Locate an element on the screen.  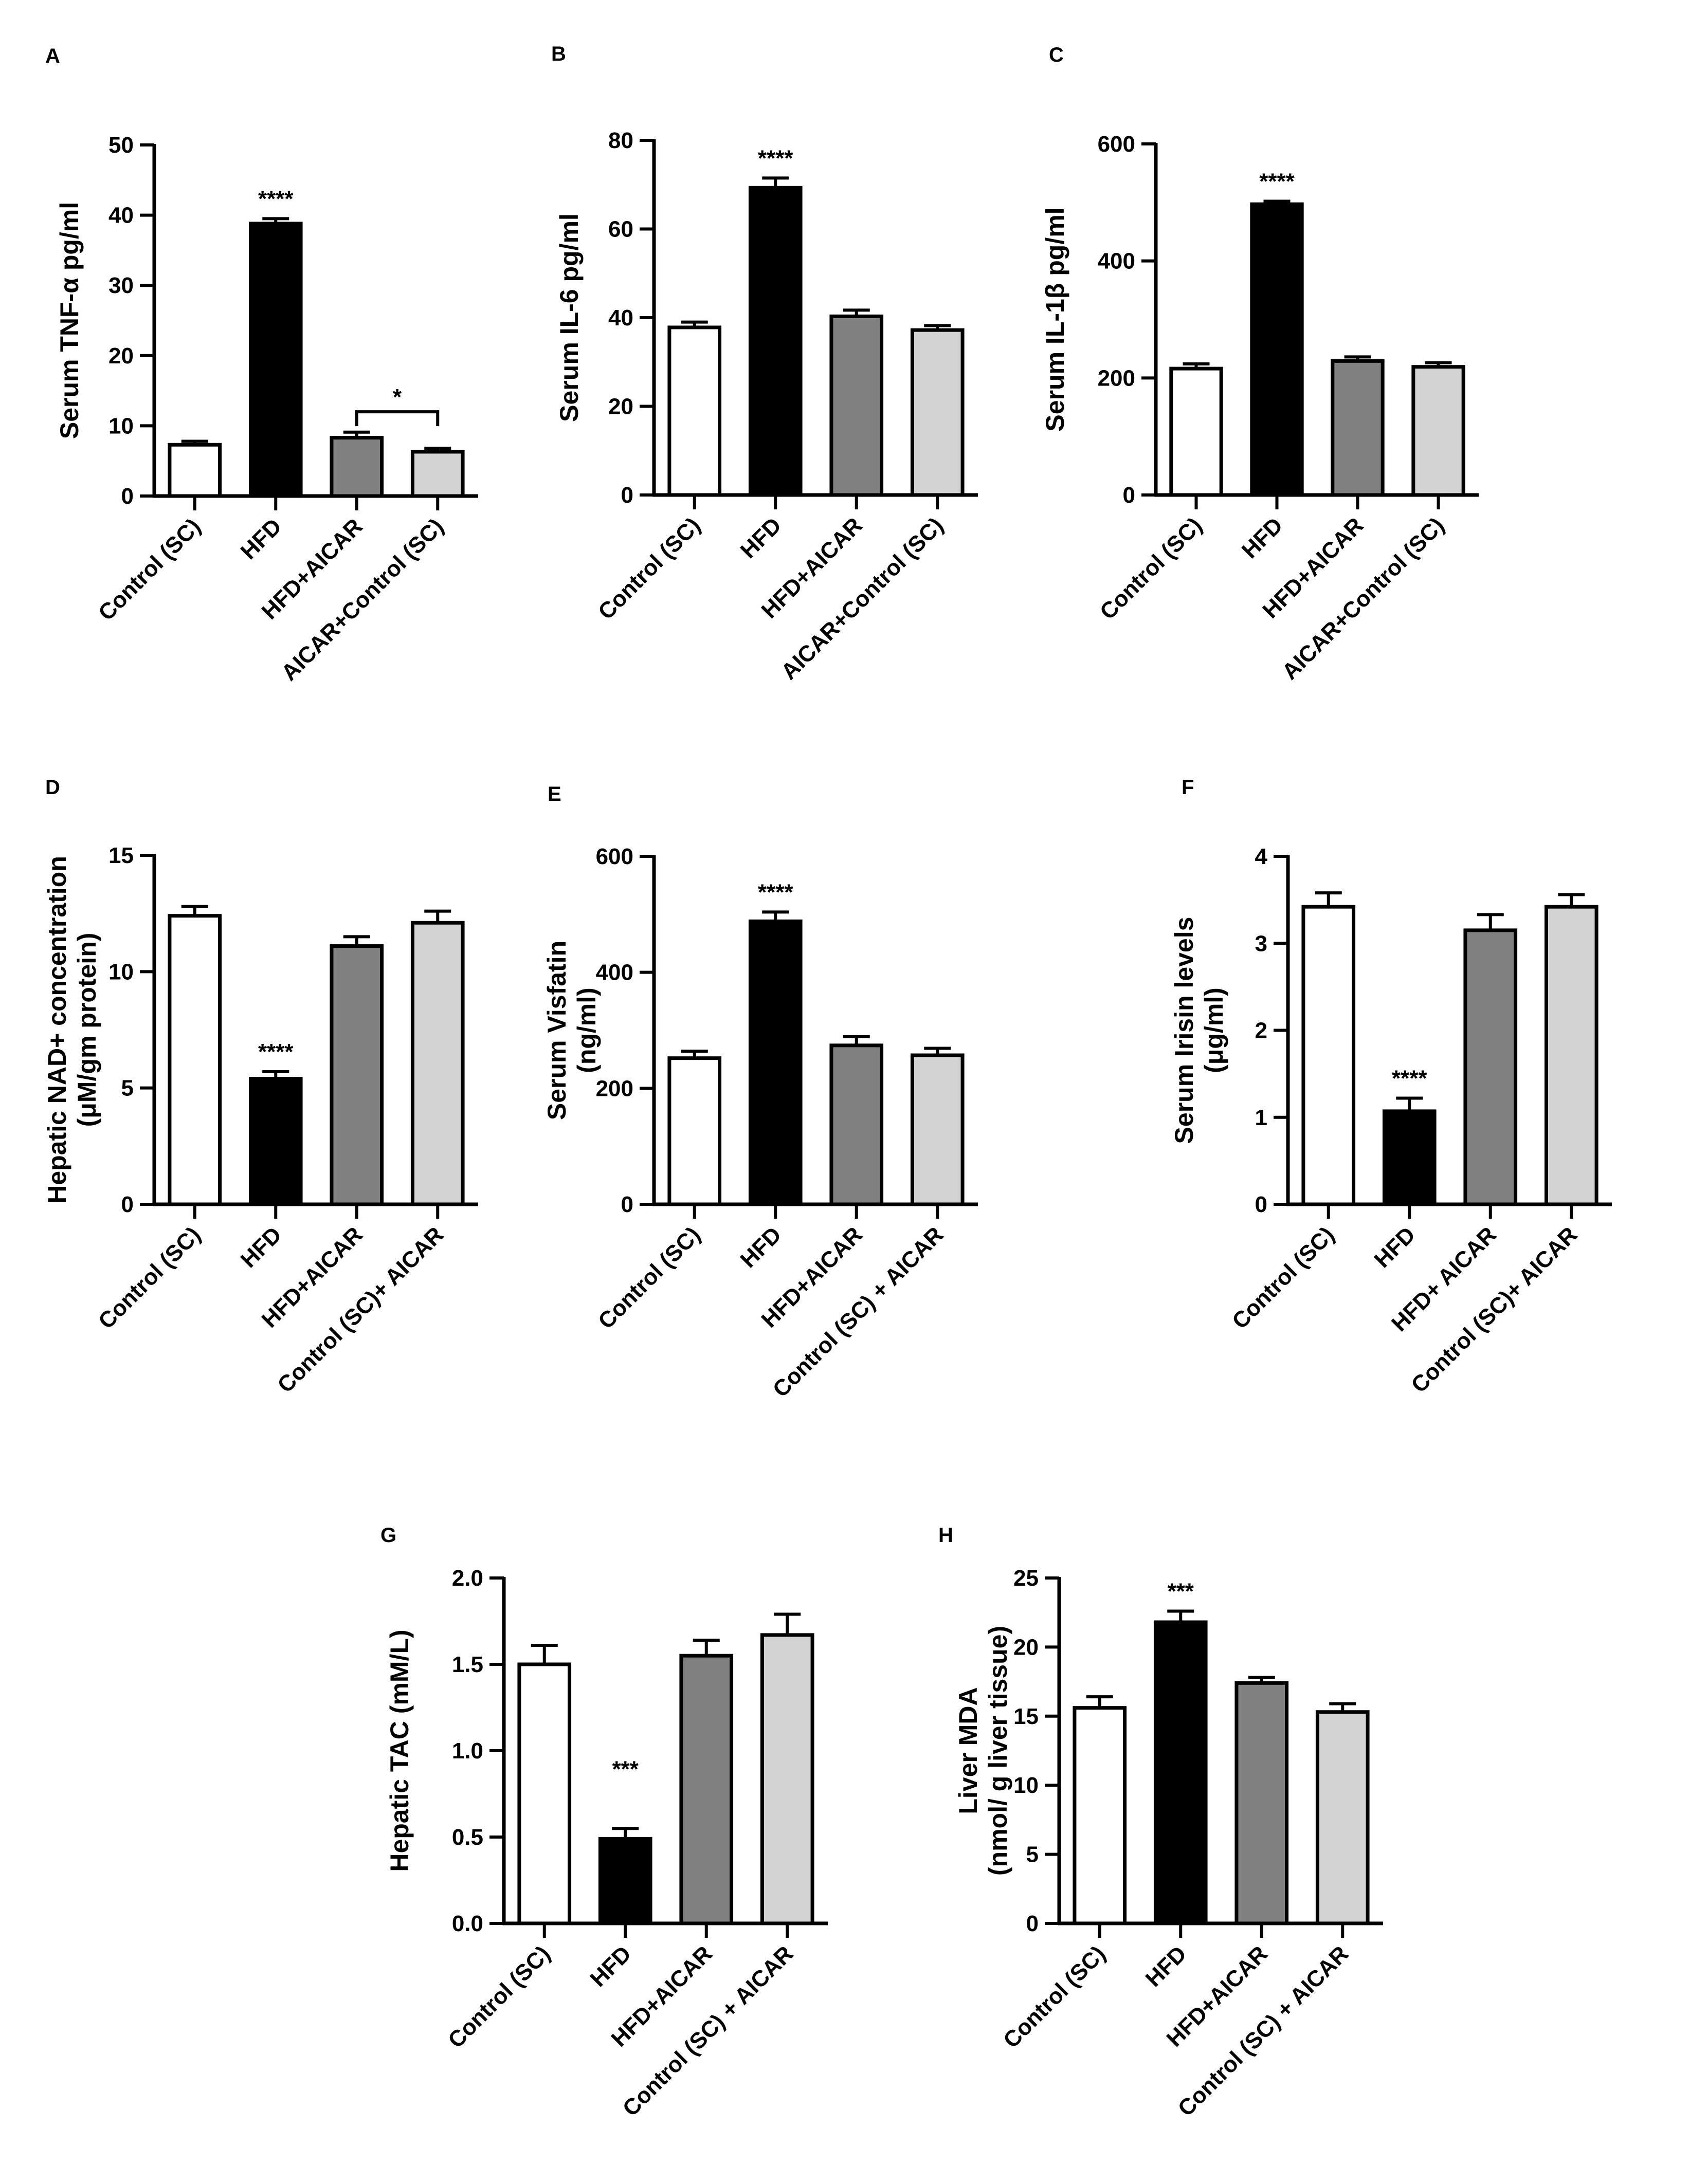
y-axis-label: Serum Irisin levels is located at coordinates (1184, 1030).